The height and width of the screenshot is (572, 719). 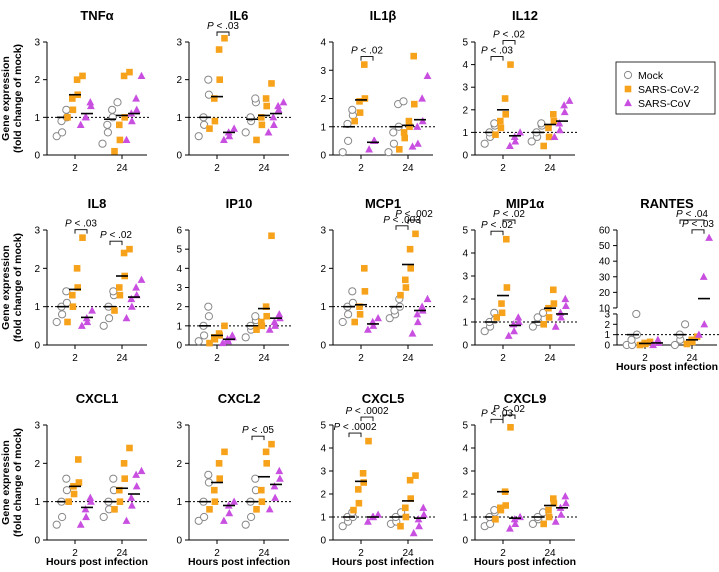 What do you see at coordinates (96, 15) in the screenshot?
I see `panel-title: TNFα` at bounding box center [96, 15].